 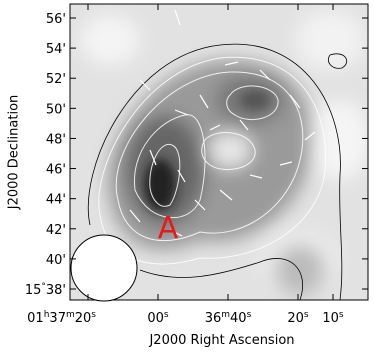 What do you see at coordinates (56, 109) in the screenshot?
I see `y-tick-label: 50'` at bounding box center [56, 109].